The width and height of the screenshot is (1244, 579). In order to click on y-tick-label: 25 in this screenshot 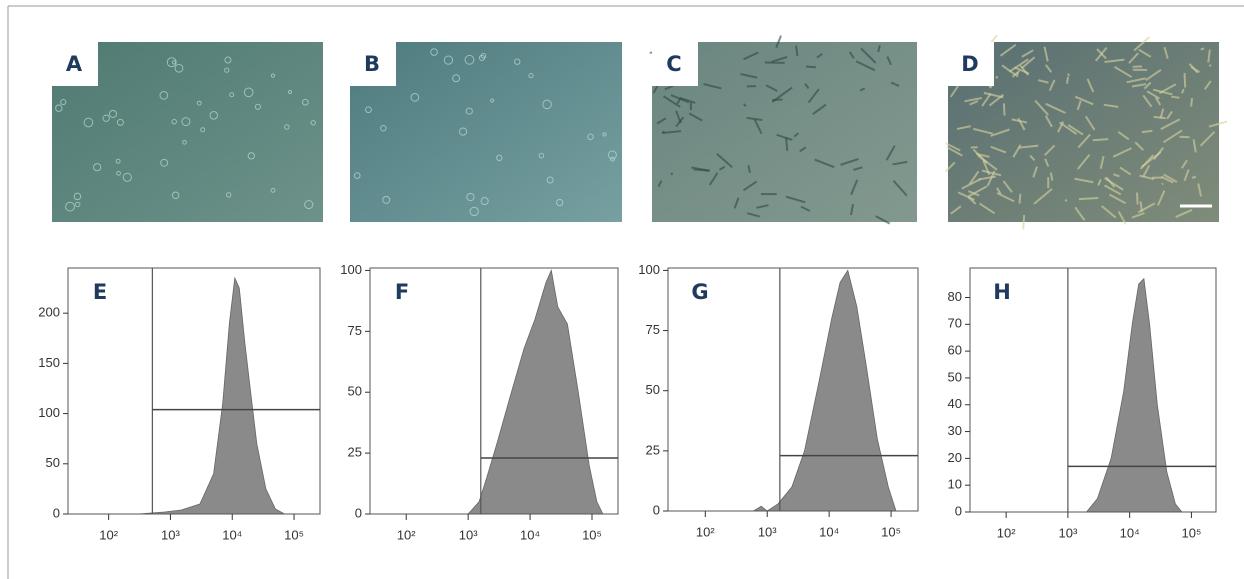, I will do `click(355, 452)`.